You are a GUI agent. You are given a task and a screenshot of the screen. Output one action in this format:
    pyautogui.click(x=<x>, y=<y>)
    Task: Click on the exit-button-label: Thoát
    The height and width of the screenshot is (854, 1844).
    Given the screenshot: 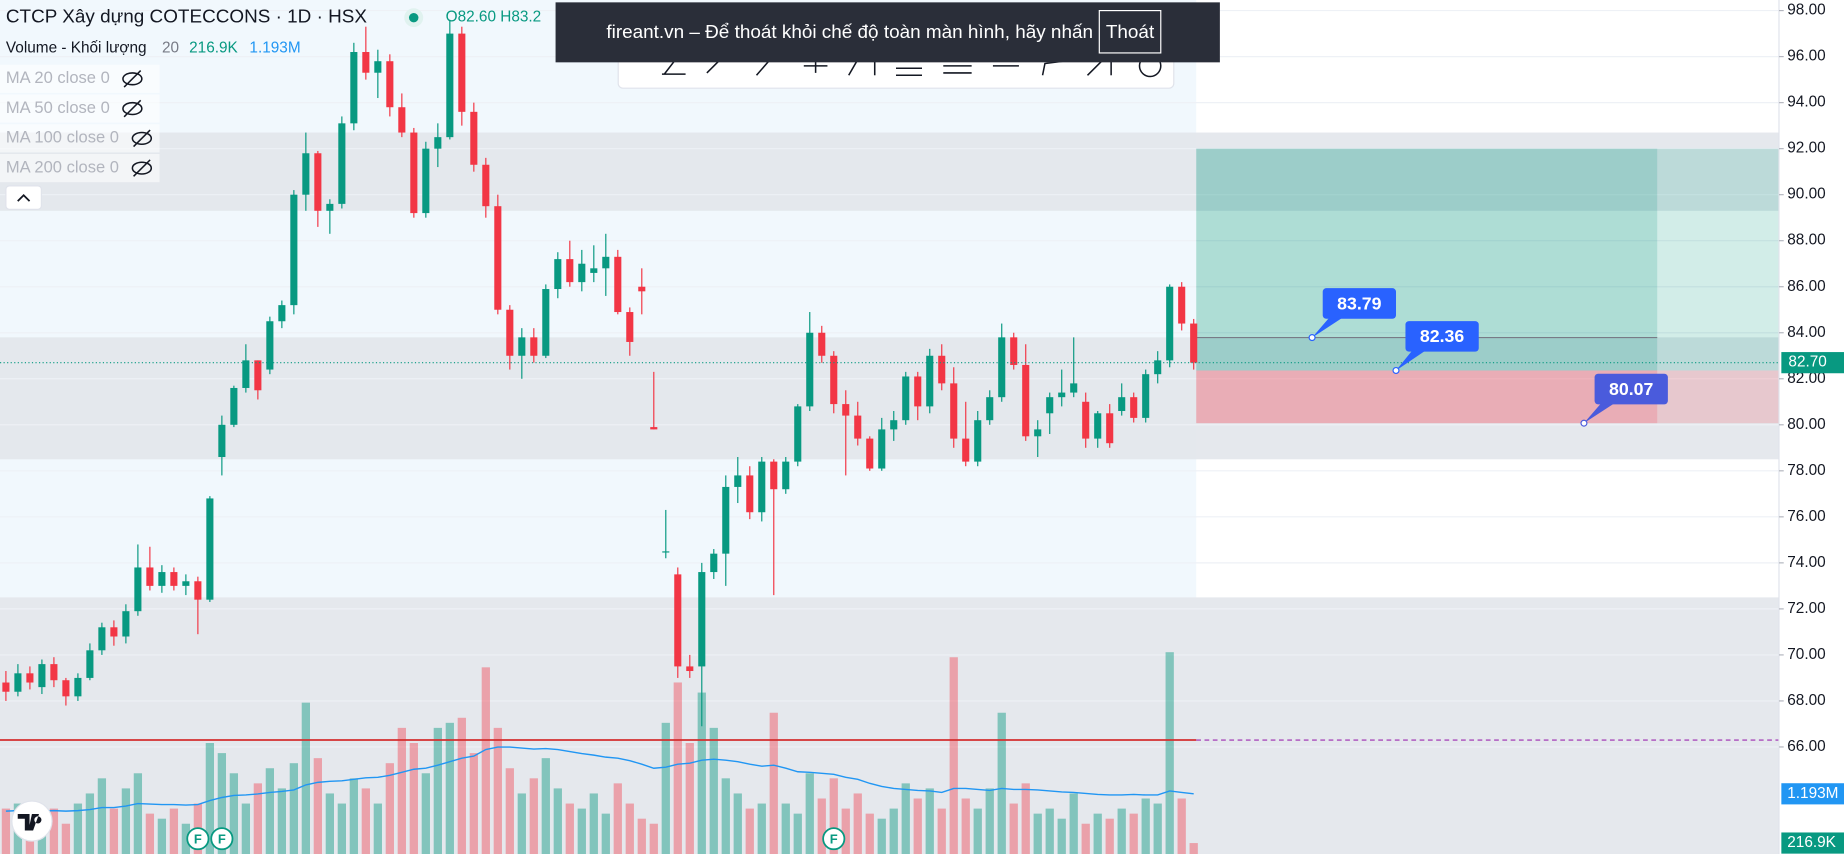 What is the action you would take?
    pyautogui.click(x=1130, y=31)
    